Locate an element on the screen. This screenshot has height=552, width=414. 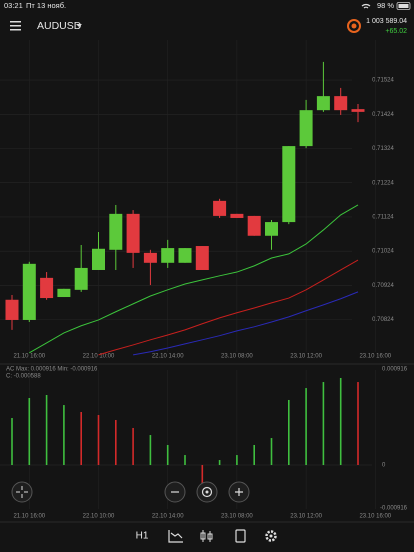
symbol-dropdown is located at coordinates (79, 25).